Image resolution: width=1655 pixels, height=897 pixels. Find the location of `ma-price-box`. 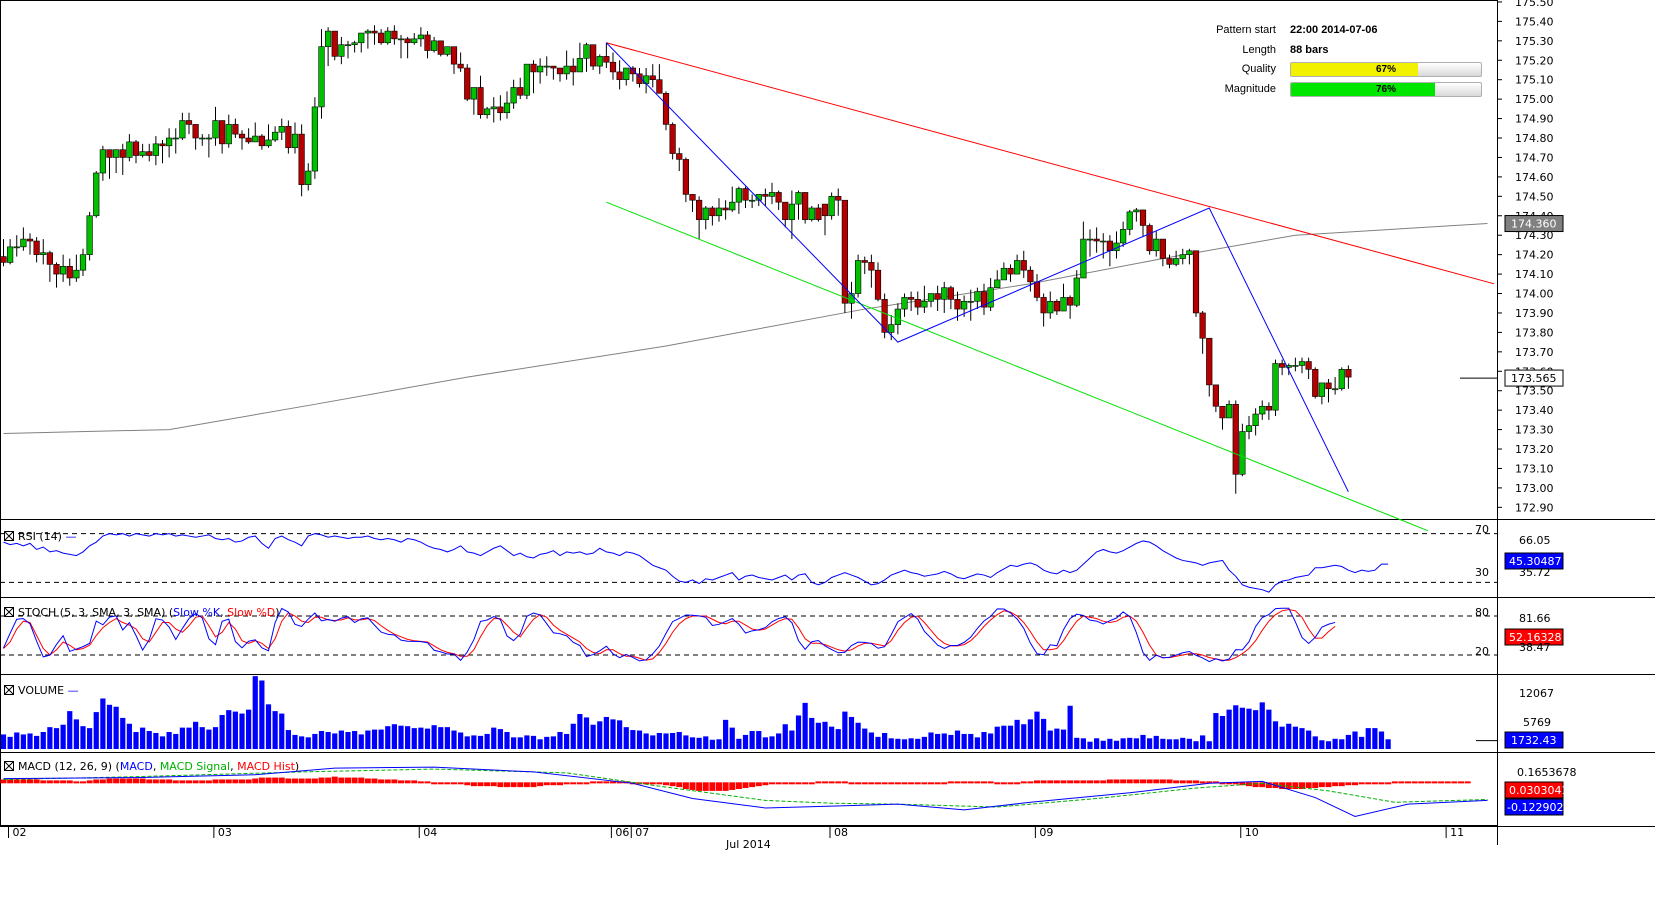

ma-price-box is located at coordinates (1534, 224).